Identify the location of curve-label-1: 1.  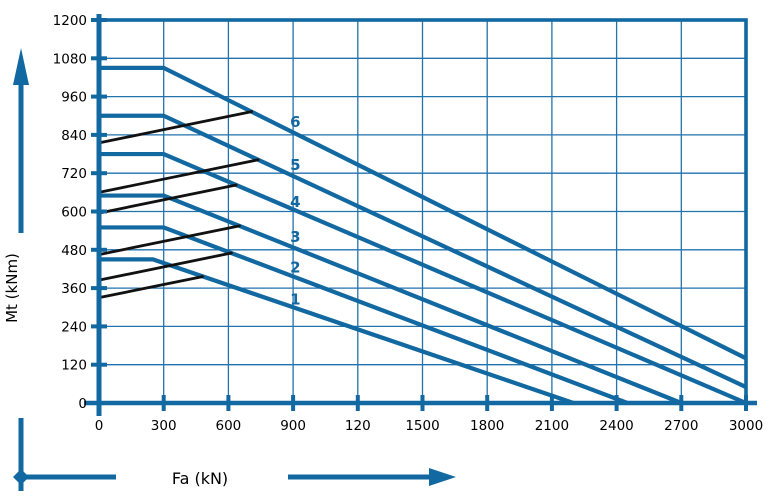
(295, 299).